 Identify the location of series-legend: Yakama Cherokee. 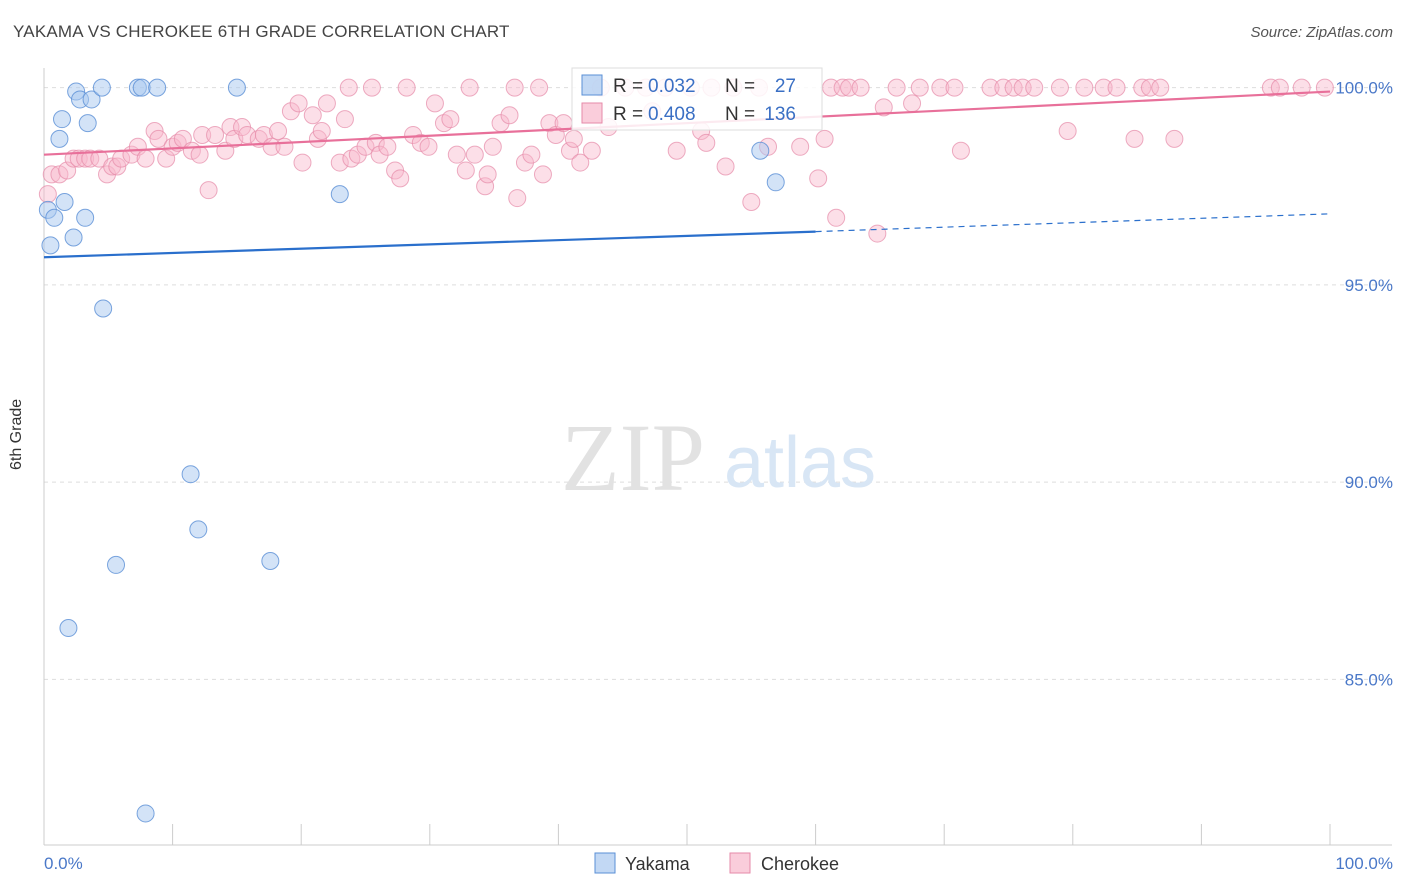
(716, 863).